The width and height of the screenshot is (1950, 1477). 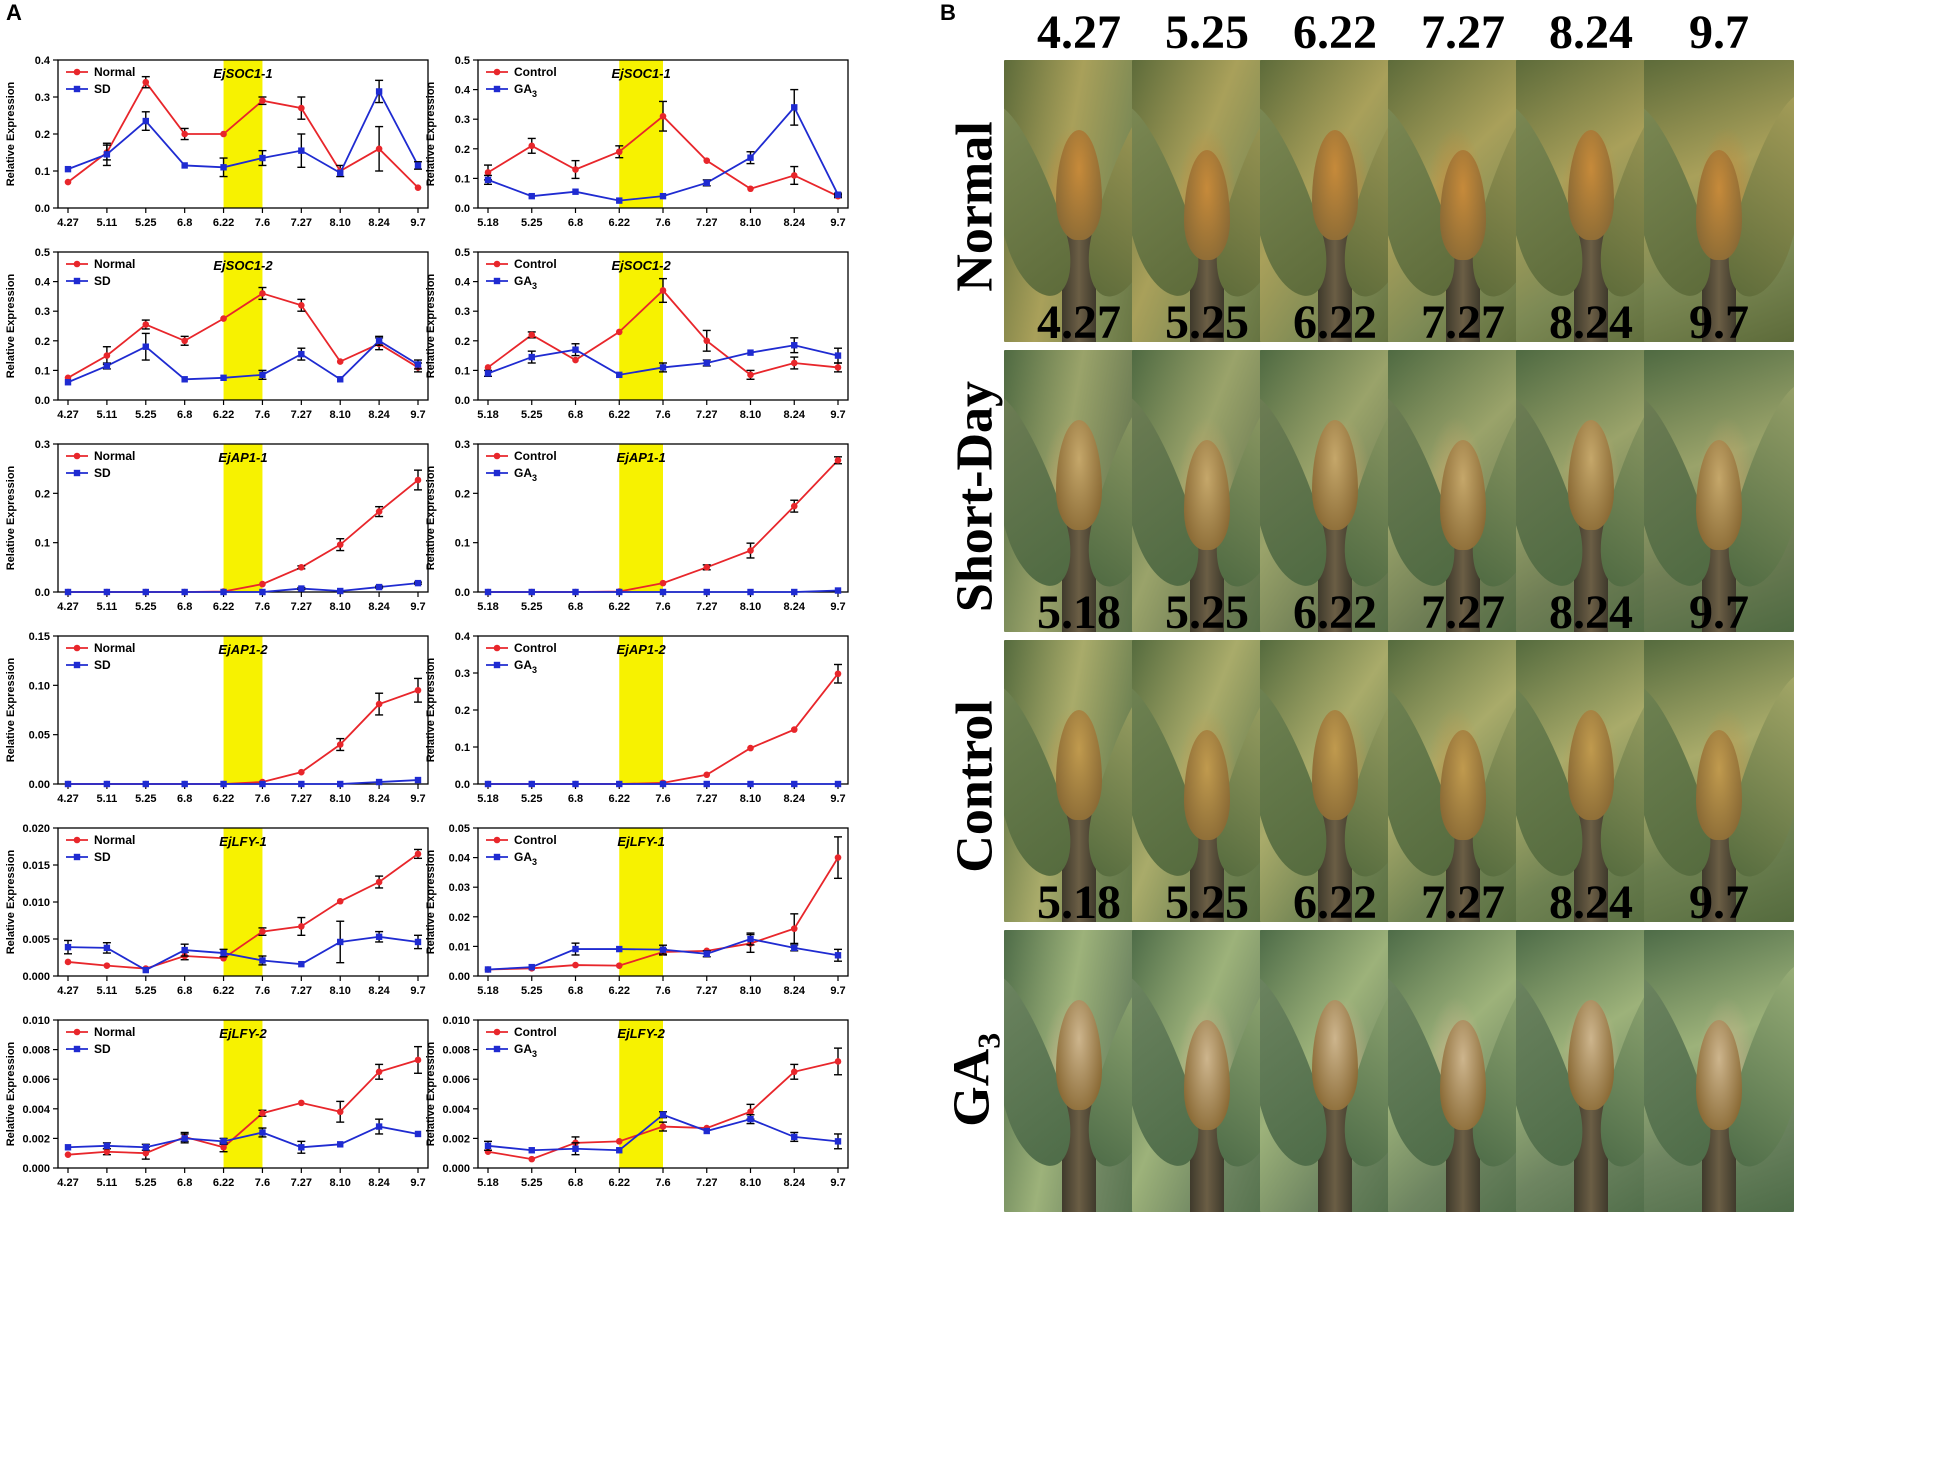 What do you see at coordinates (379, 991) in the screenshot?
I see `x-tick-label: 8.24` at bounding box center [379, 991].